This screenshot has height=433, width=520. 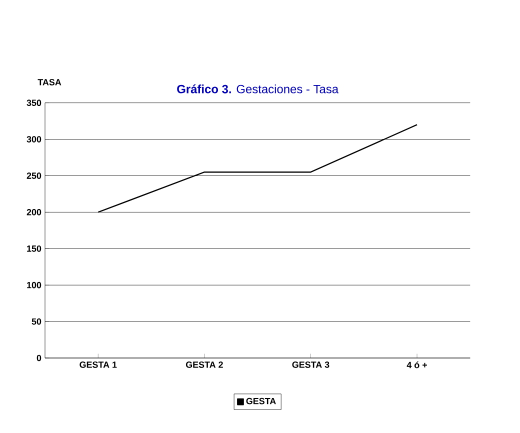 What do you see at coordinates (204, 365) in the screenshot?
I see `x-tick-label: GESTA 2` at bounding box center [204, 365].